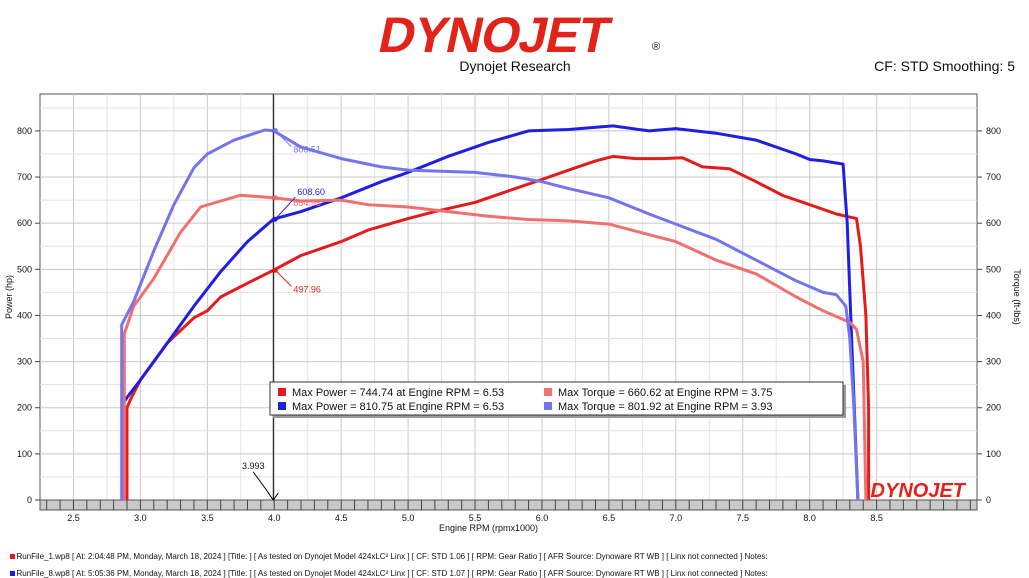 The height and width of the screenshot is (578, 1029). I want to click on y-tick-label: 100, so click(24, 454).